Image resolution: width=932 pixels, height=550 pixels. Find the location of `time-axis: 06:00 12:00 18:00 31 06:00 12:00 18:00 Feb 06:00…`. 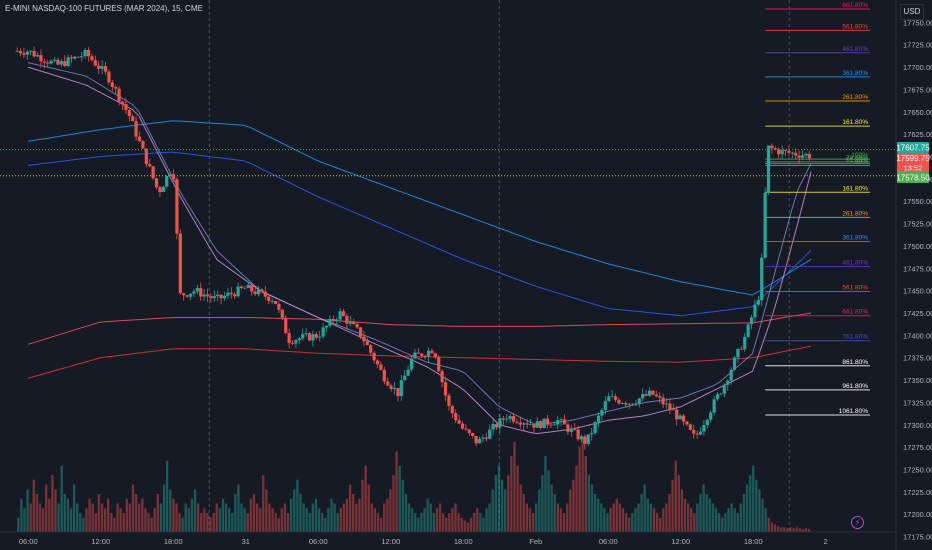

time-axis: 06:00 12:00 18:00 31 06:00 12:00 18:00 Feb 06:00… is located at coordinates (423, 541).